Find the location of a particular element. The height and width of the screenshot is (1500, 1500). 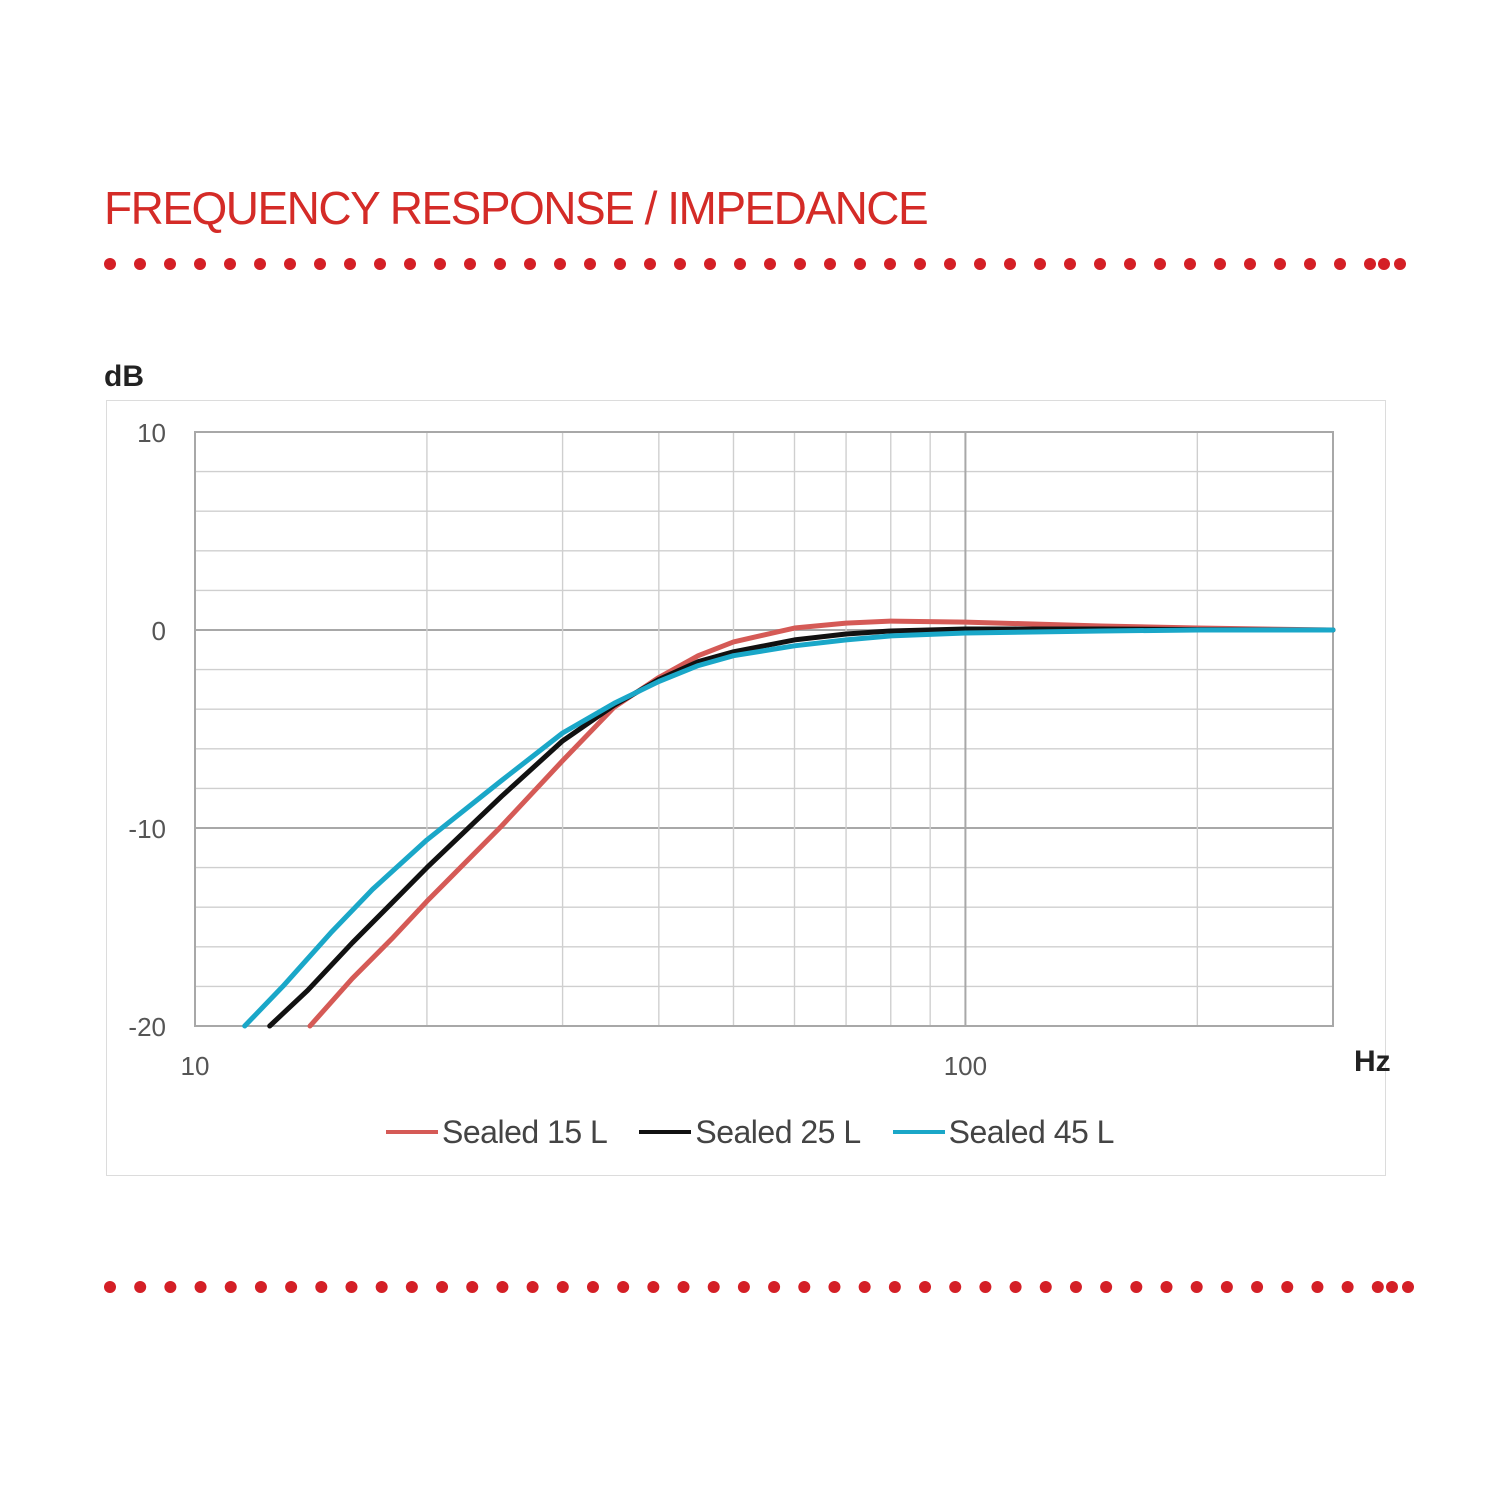

y-axis-unit-label: dB is located at coordinates (124, 376).